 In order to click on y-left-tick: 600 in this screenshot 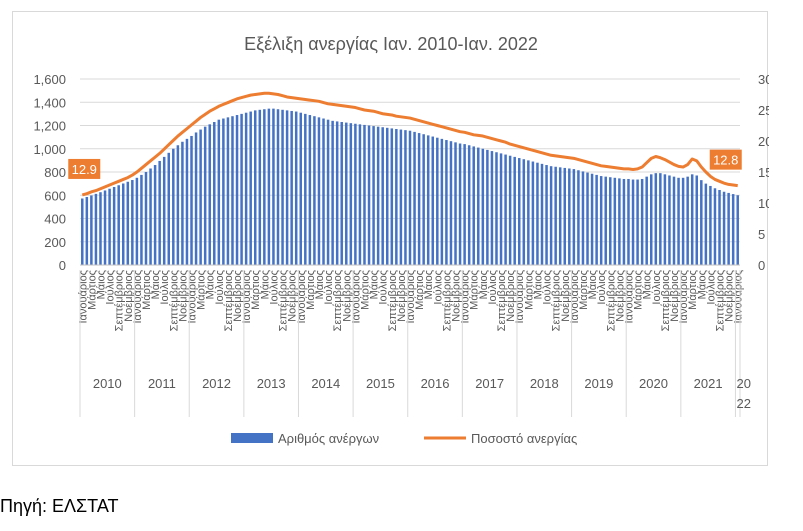, I will do `click(55, 195)`.